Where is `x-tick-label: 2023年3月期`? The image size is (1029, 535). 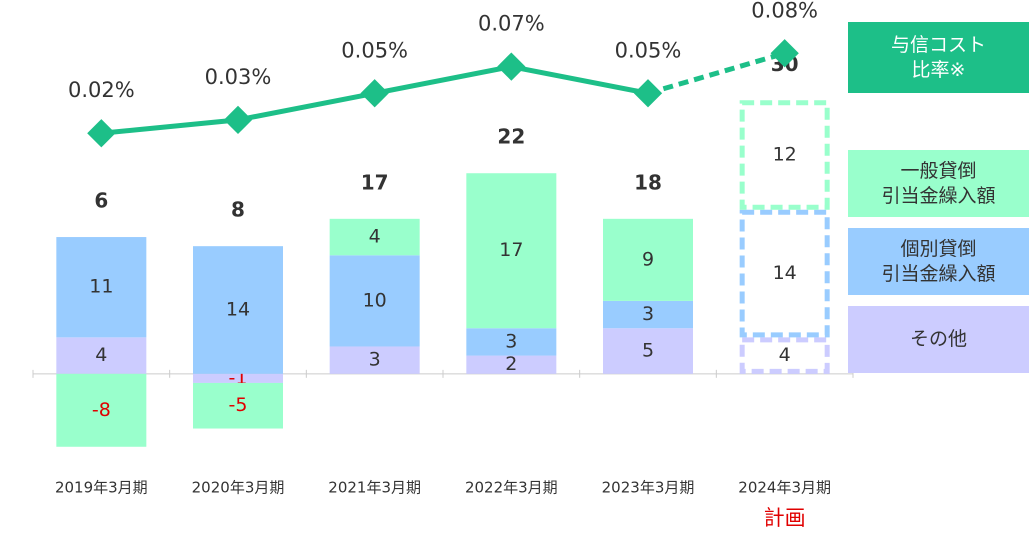
x-tick-label: 2023年3月期 is located at coordinates (648, 488).